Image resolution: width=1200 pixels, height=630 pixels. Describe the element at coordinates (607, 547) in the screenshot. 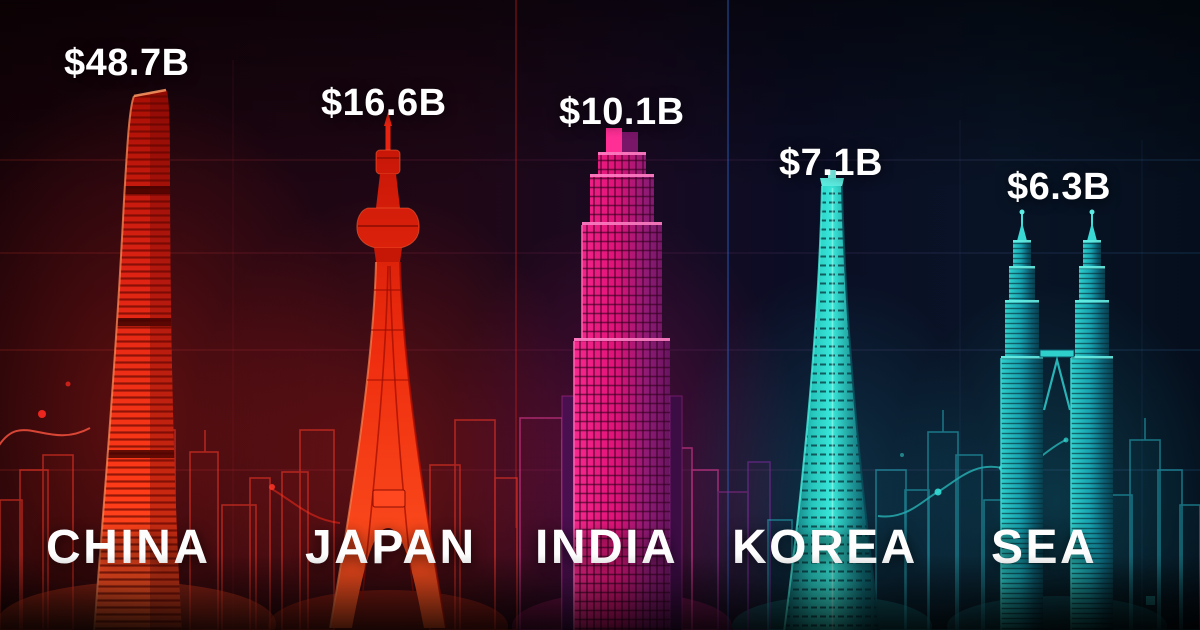

I see `category-label-india: INDIA` at that location.